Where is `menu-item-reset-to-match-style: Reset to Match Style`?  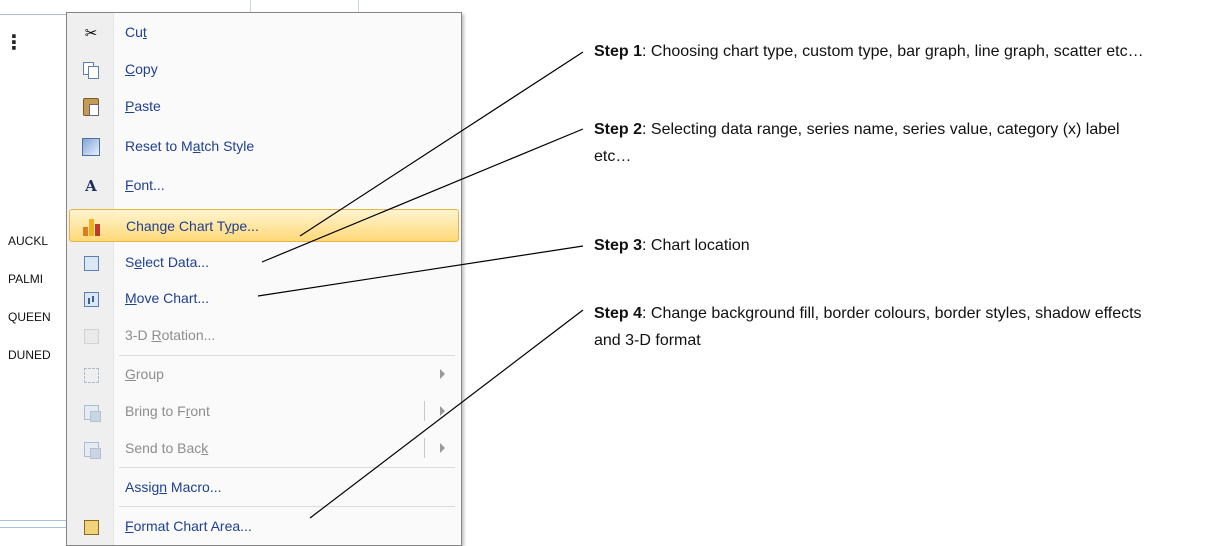 menu-item-reset-to-match-style: Reset to Match Style is located at coordinates (264, 146).